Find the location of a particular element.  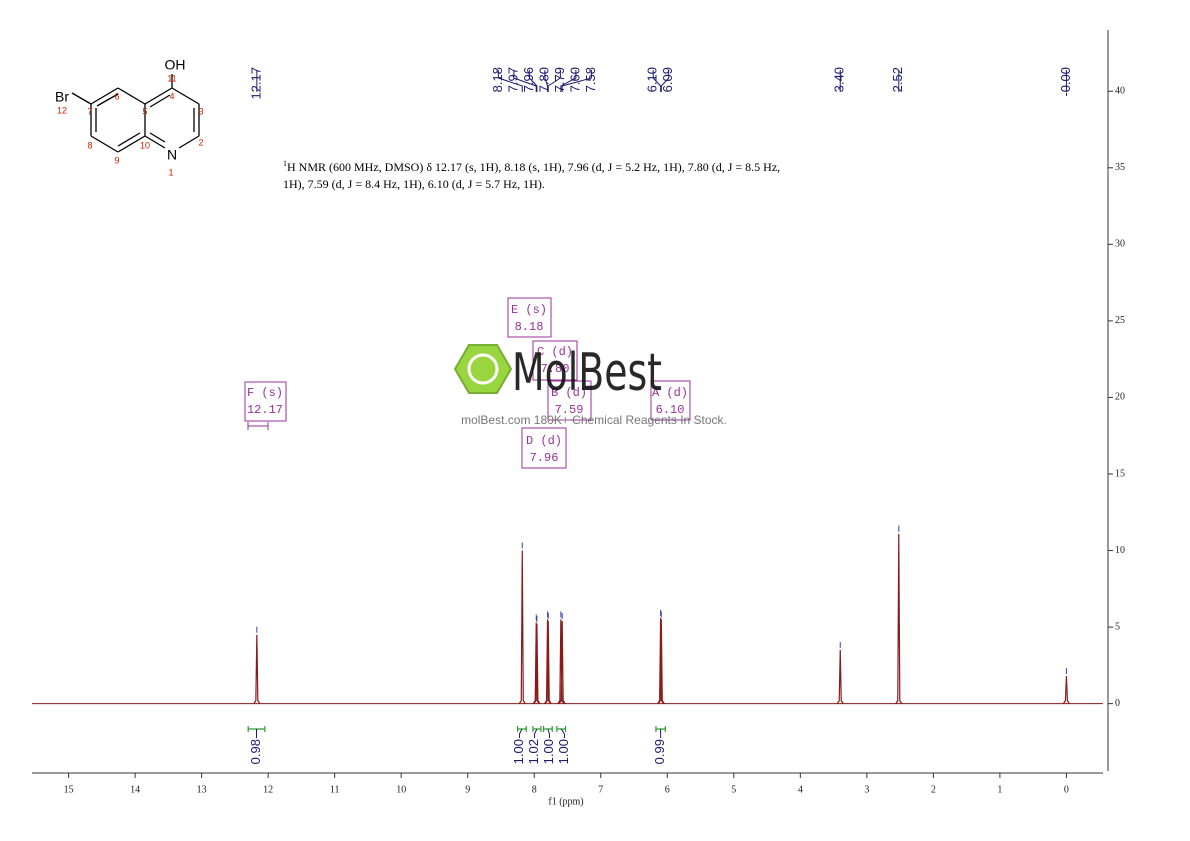

atom-number: 3 is located at coordinates (200, 111).